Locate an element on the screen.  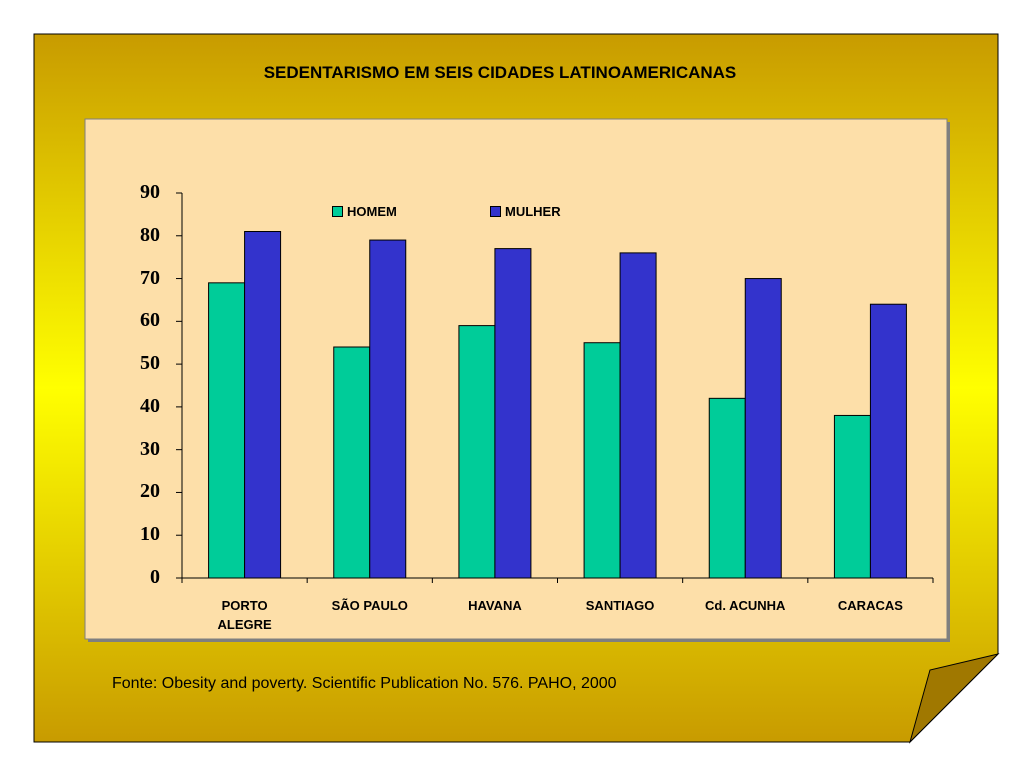
legend-label-mulher: MULHER is located at coordinates (533, 211).